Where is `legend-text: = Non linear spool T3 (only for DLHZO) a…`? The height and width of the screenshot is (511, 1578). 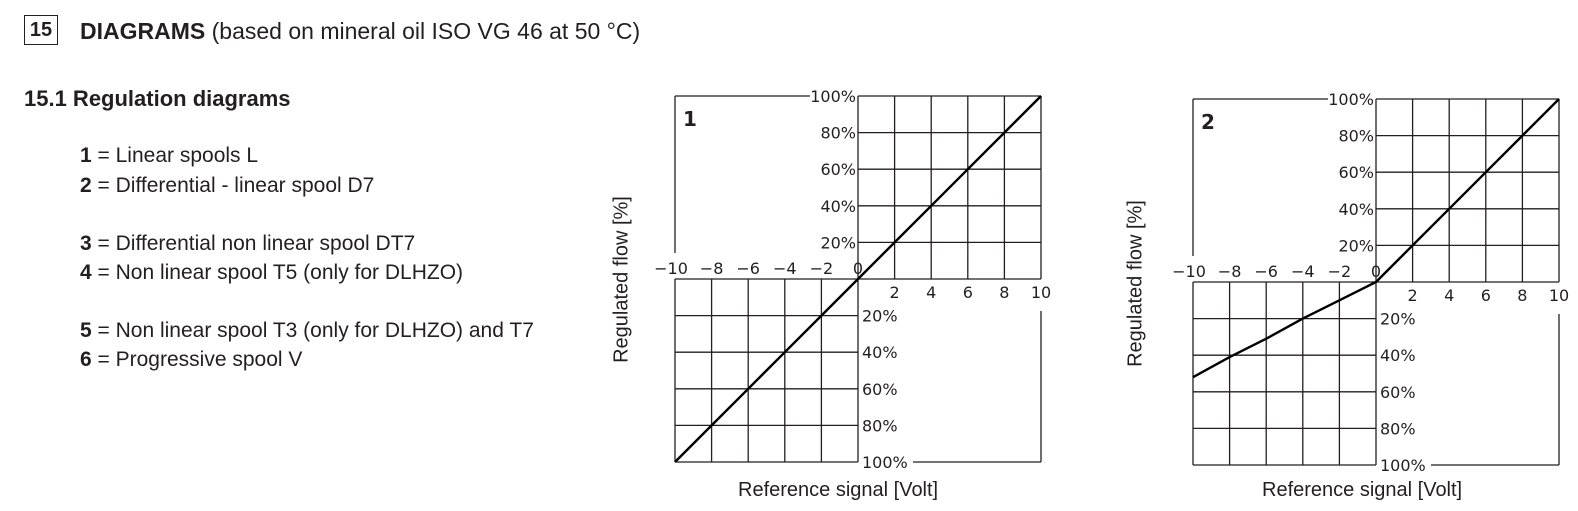 legend-text: = Non linear spool T3 (only for DLHZO) a… is located at coordinates (312, 330).